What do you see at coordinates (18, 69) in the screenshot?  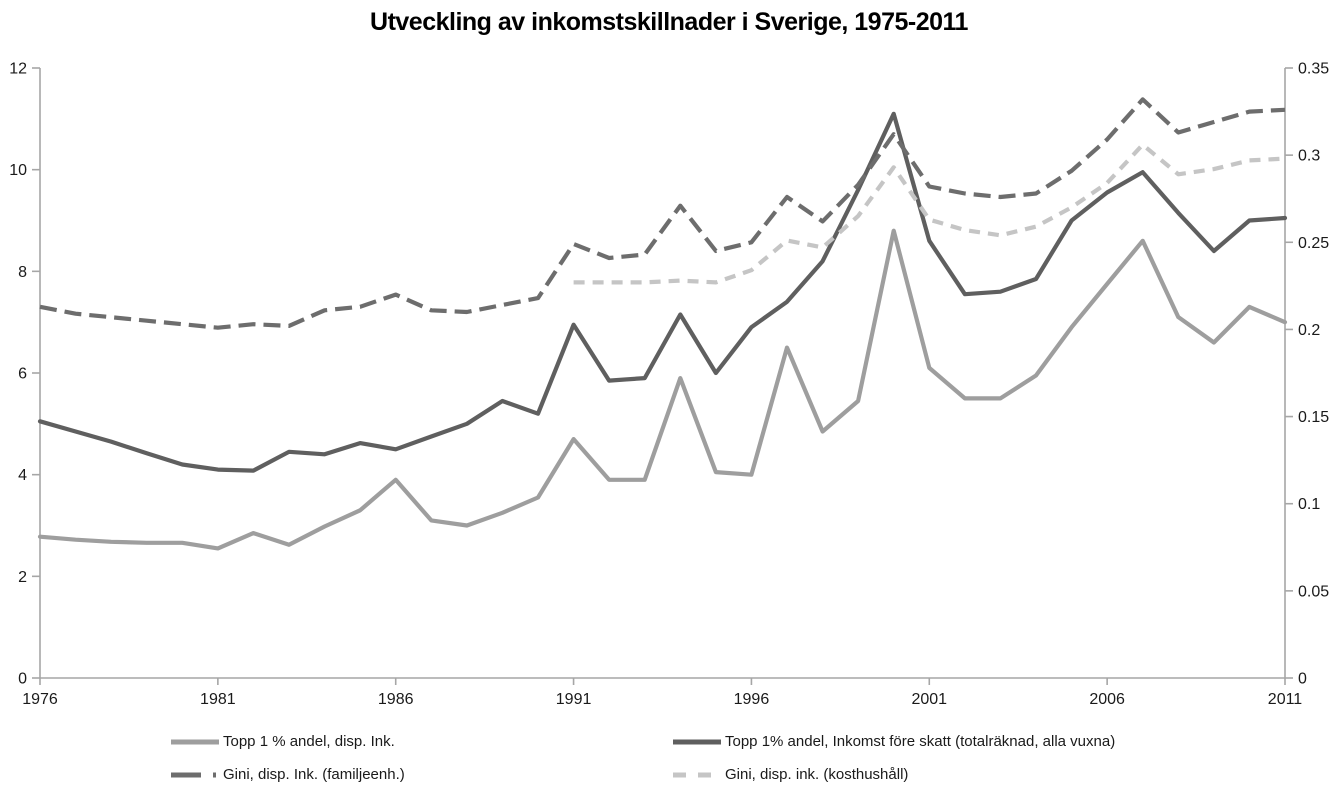 I see `tick-label: 12` at bounding box center [18, 69].